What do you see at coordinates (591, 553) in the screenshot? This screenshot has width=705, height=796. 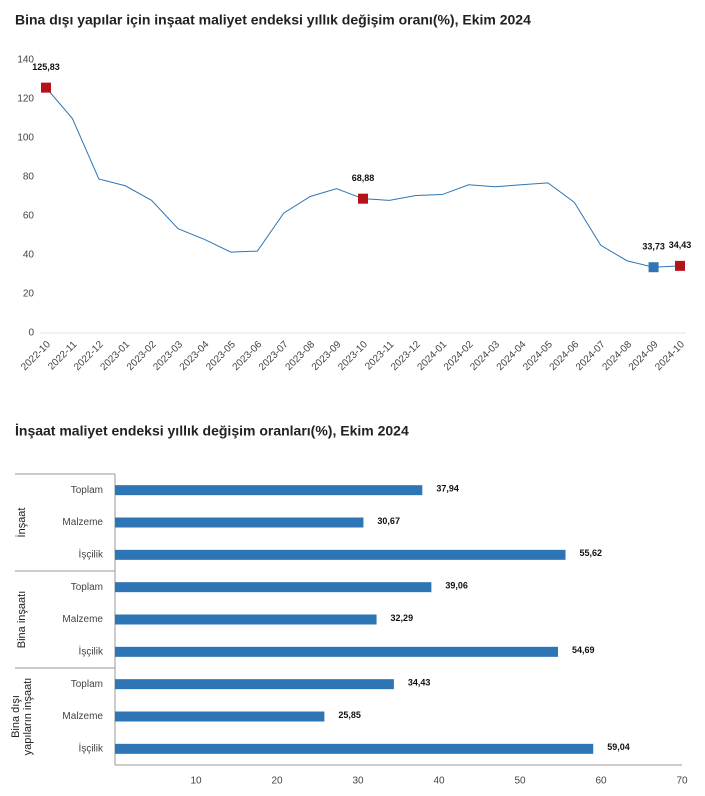 I see `value-label: 55,62` at bounding box center [591, 553].